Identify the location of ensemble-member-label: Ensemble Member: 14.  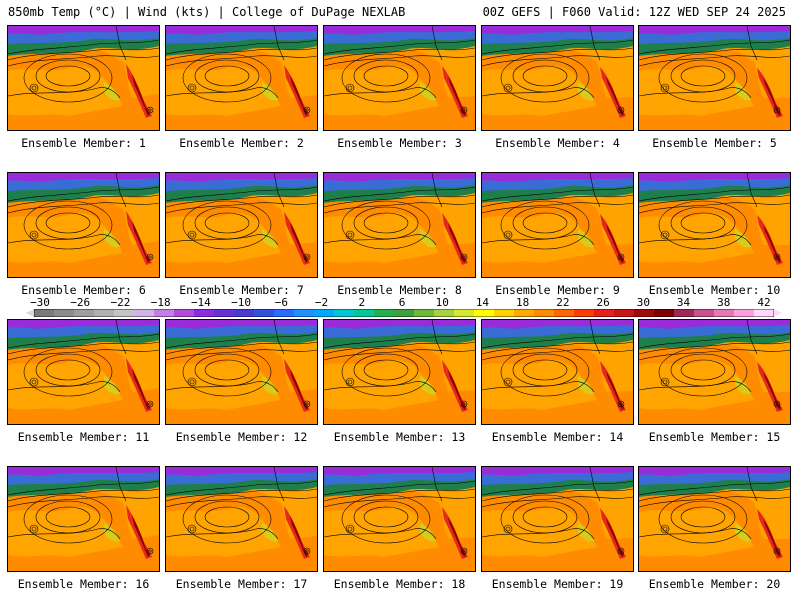
(557, 437).